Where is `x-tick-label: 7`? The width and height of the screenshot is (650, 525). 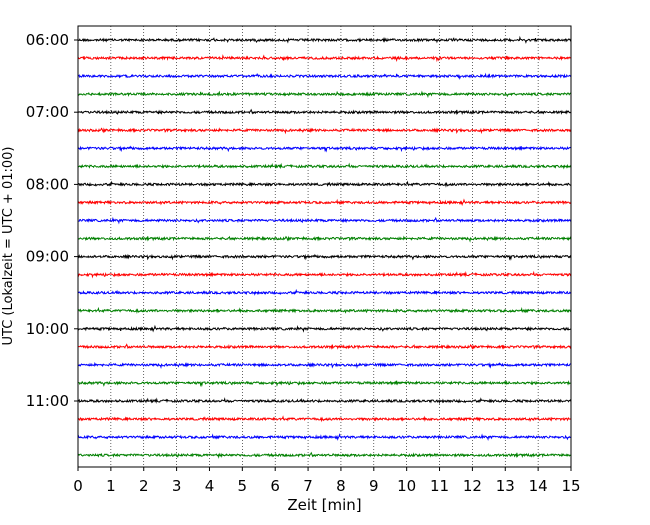
x-tick-label: 7 is located at coordinates (308, 486).